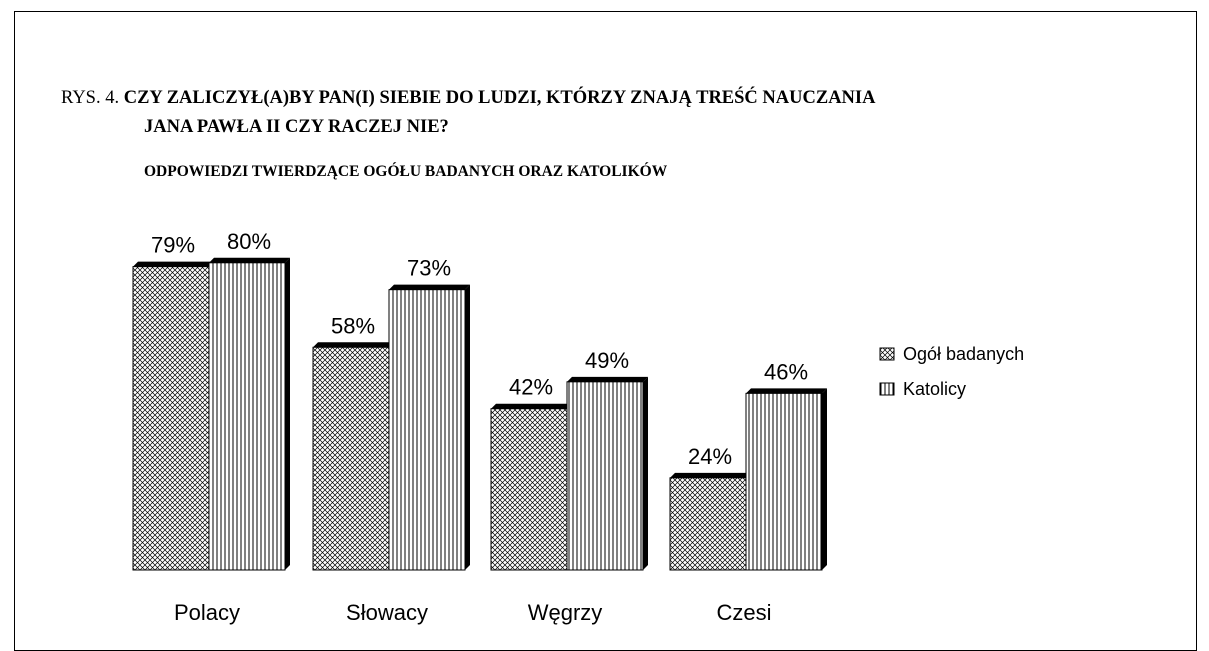  Describe the element at coordinates (529, 489) in the screenshot. I see `bar-ogół-badanych-węgrzy` at that location.